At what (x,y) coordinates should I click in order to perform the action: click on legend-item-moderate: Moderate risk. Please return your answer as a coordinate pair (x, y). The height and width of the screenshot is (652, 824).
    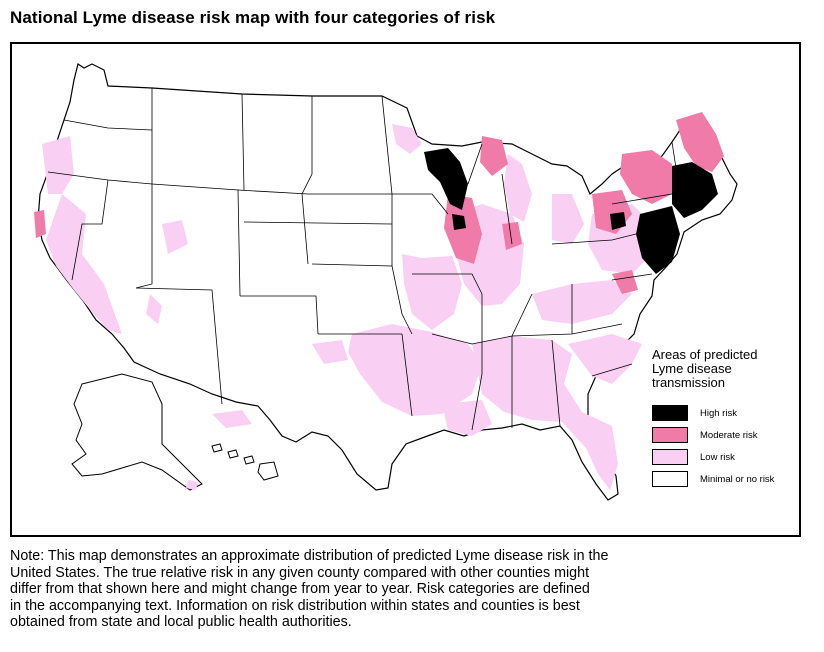
    Looking at the image, I should click on (727, 435).